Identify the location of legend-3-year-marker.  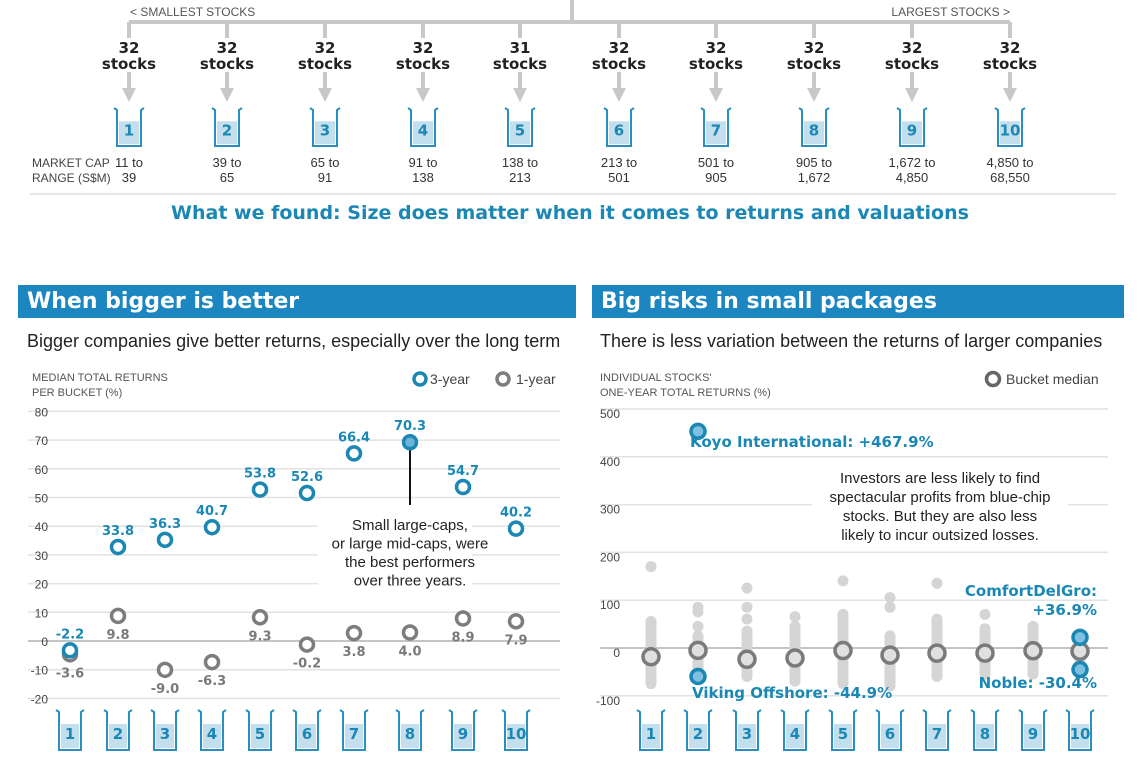
(420, 379).